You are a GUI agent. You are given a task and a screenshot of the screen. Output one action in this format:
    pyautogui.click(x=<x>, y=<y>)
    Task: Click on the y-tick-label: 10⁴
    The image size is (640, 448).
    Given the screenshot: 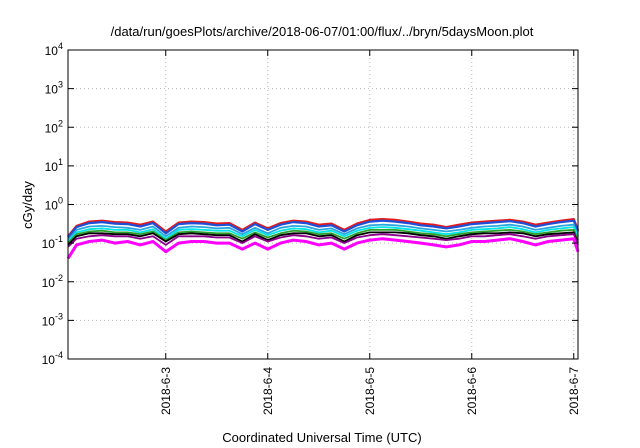 What is the action you would take?
    pyautogui.click(x=54, y=49)
    